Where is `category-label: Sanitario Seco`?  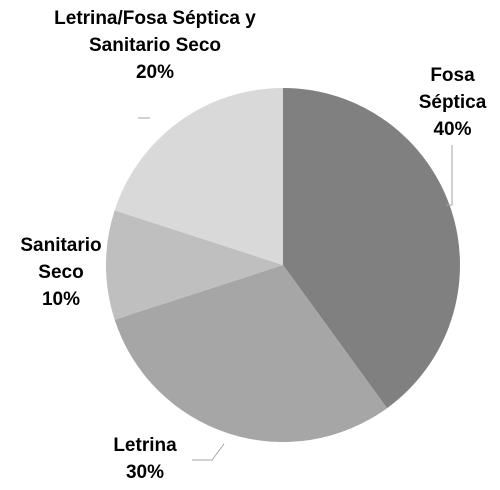 category-label: Sanitario Seco is located at coordinates (61, 259).